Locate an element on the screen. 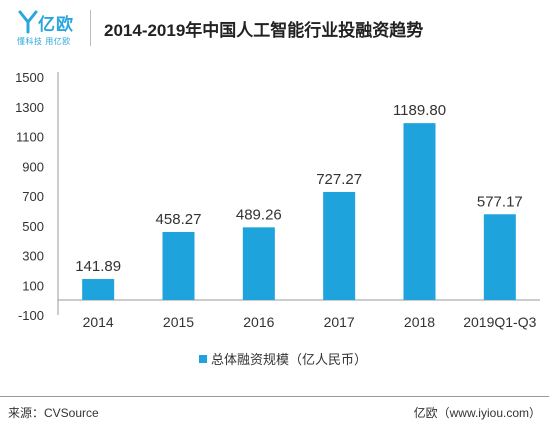 This screenshot has width=549, height=429. logo-text: 亿欧 is located at coordinates (56, 24).